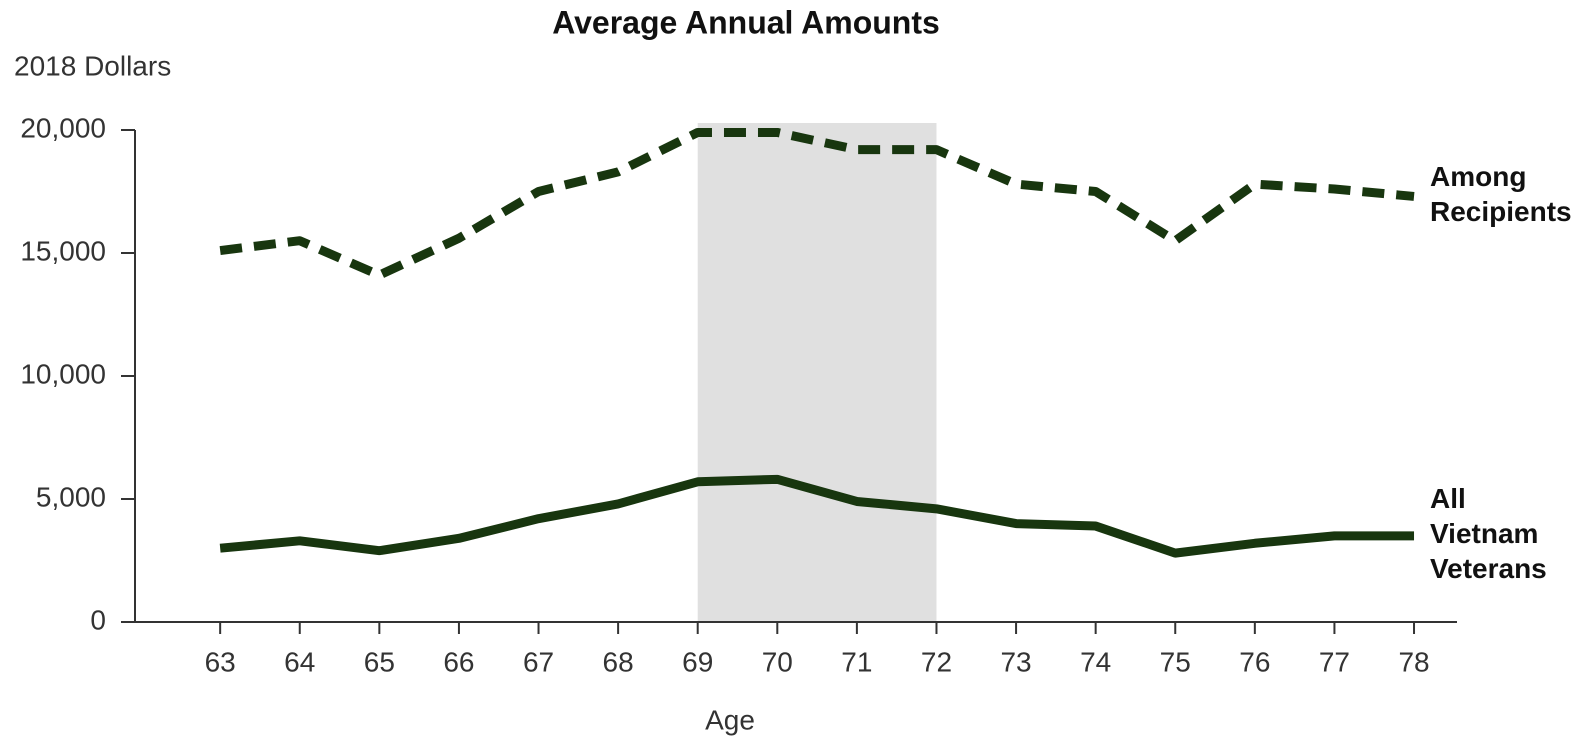 The image size is (1585, 750). I want to click on x-tick-label: 76, so click(1254, 661).